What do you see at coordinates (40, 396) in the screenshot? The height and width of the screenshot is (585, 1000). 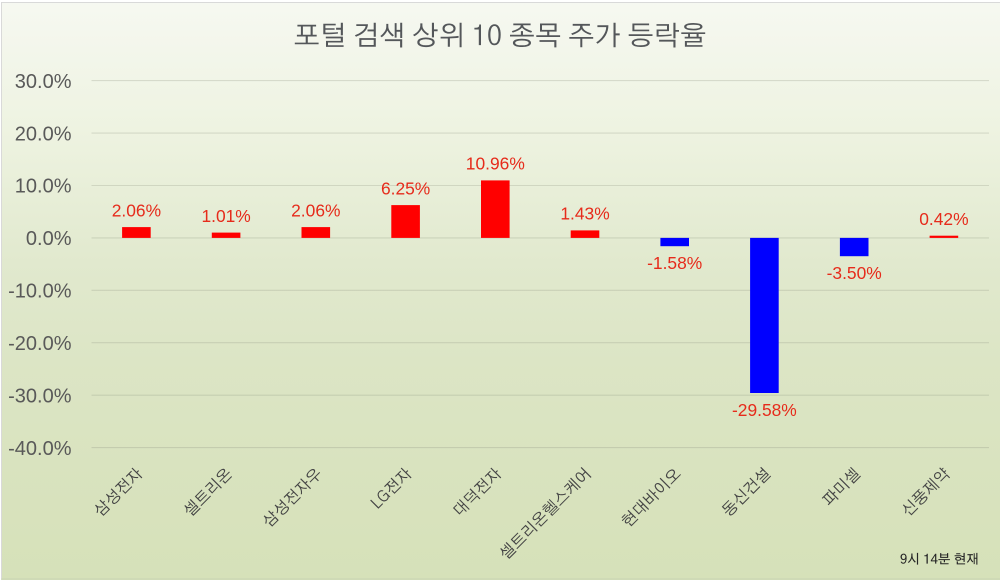 I see `svg-text: -30.0%` at bounding box center [40, 396].